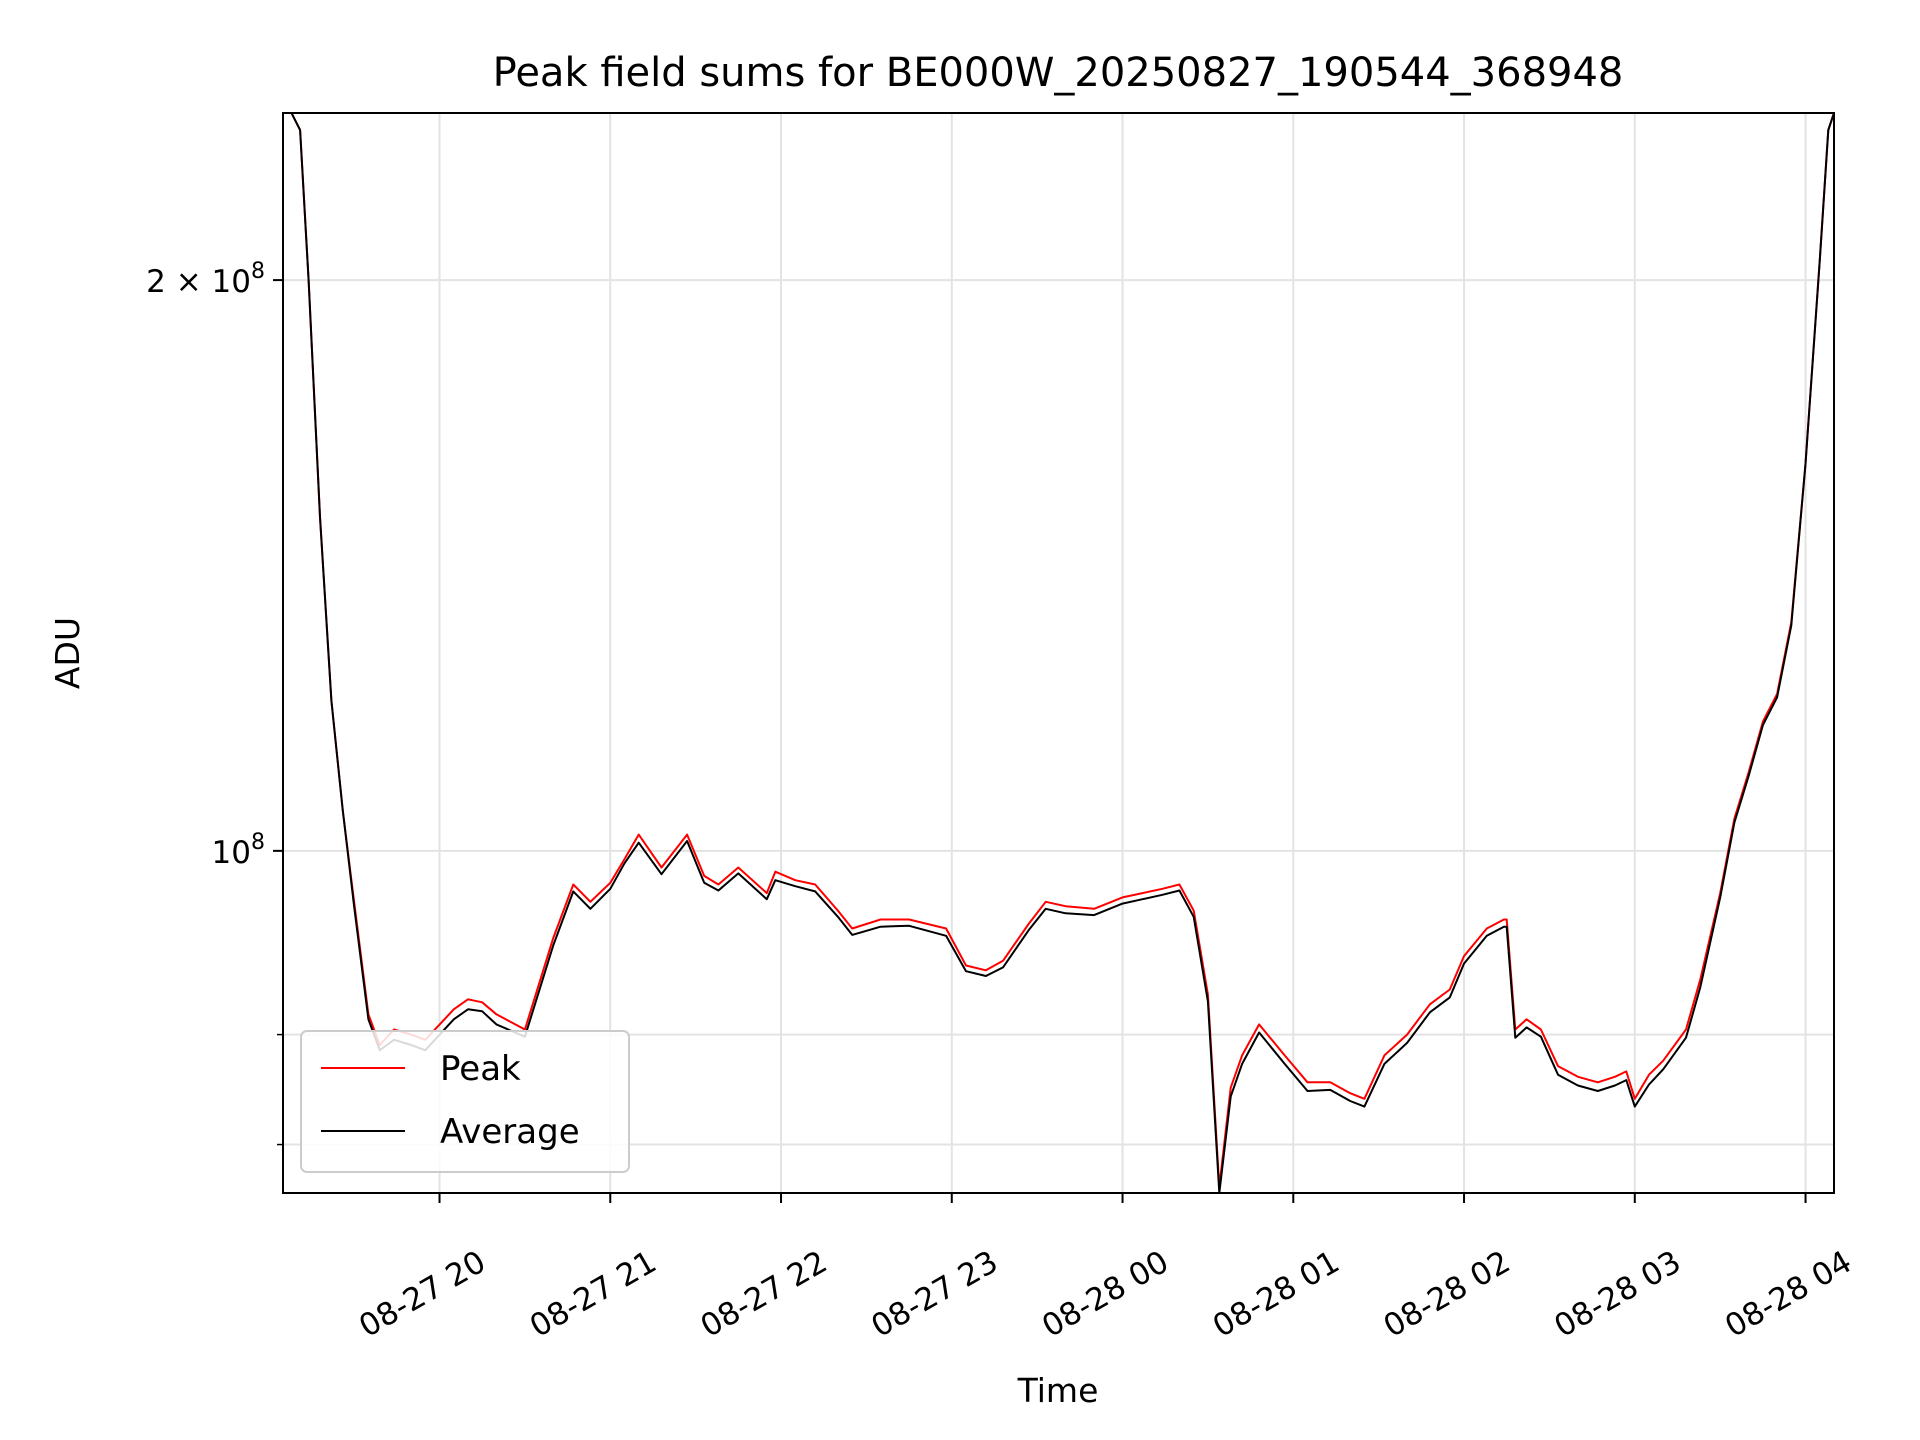 The height and width of the screenshot is (1440, 1920). I want to click on legend: Peak Average, so click(465, 1101).